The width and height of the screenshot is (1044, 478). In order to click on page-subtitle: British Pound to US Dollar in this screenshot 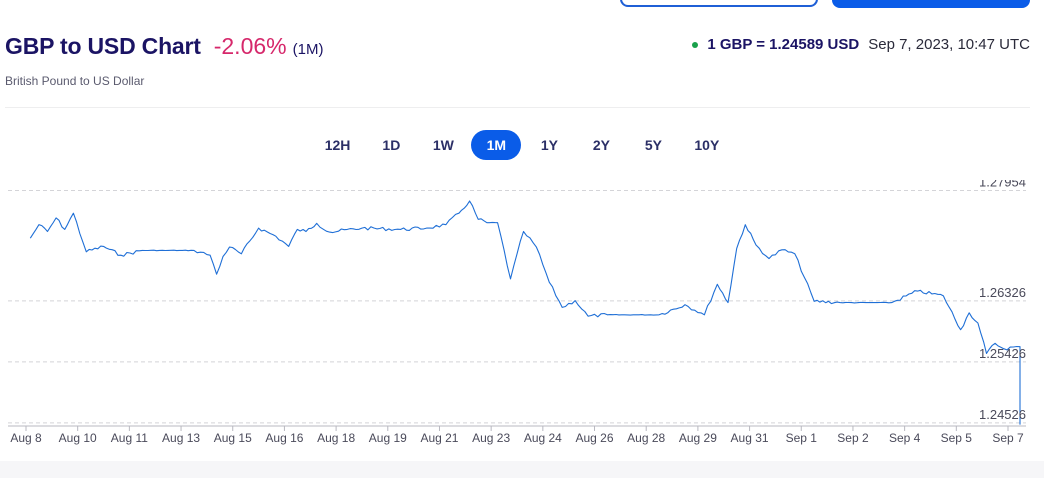, I will do `click(75, 81)`.